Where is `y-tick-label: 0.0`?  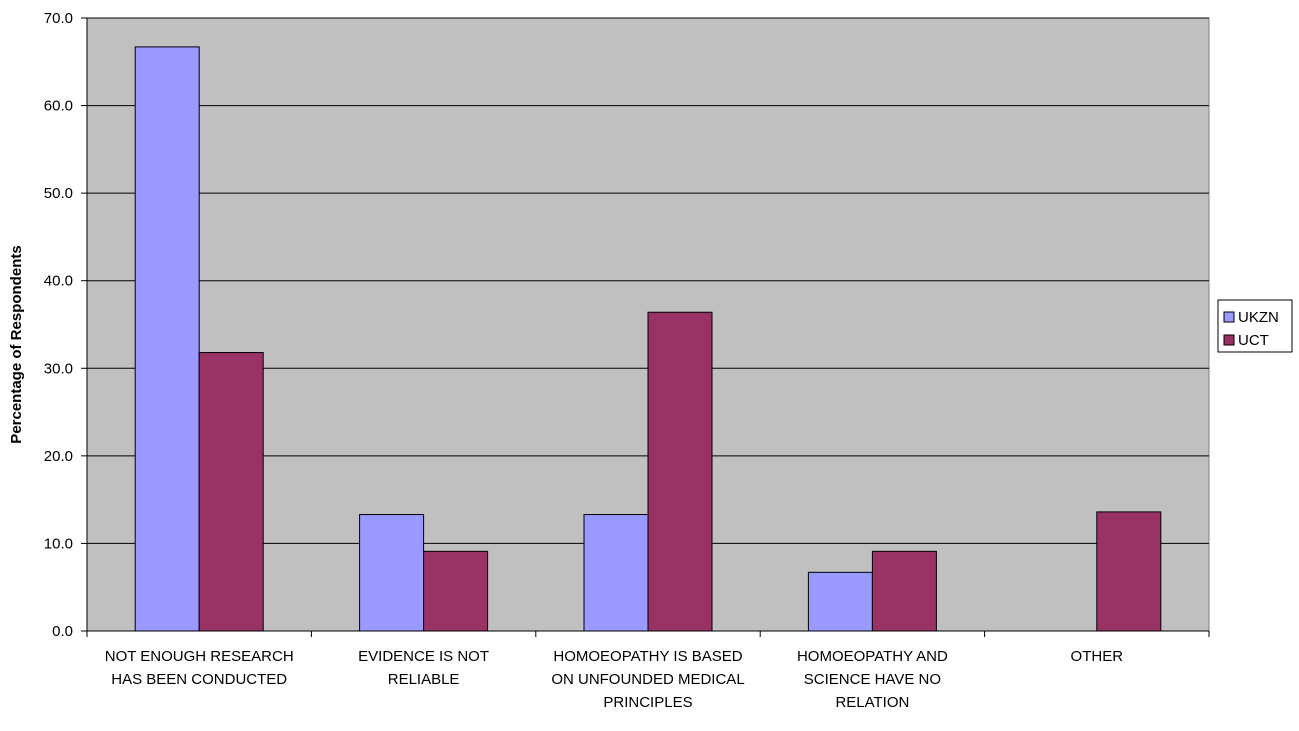
y-tick-label: 0.0 is located at coordinates (62, 631).